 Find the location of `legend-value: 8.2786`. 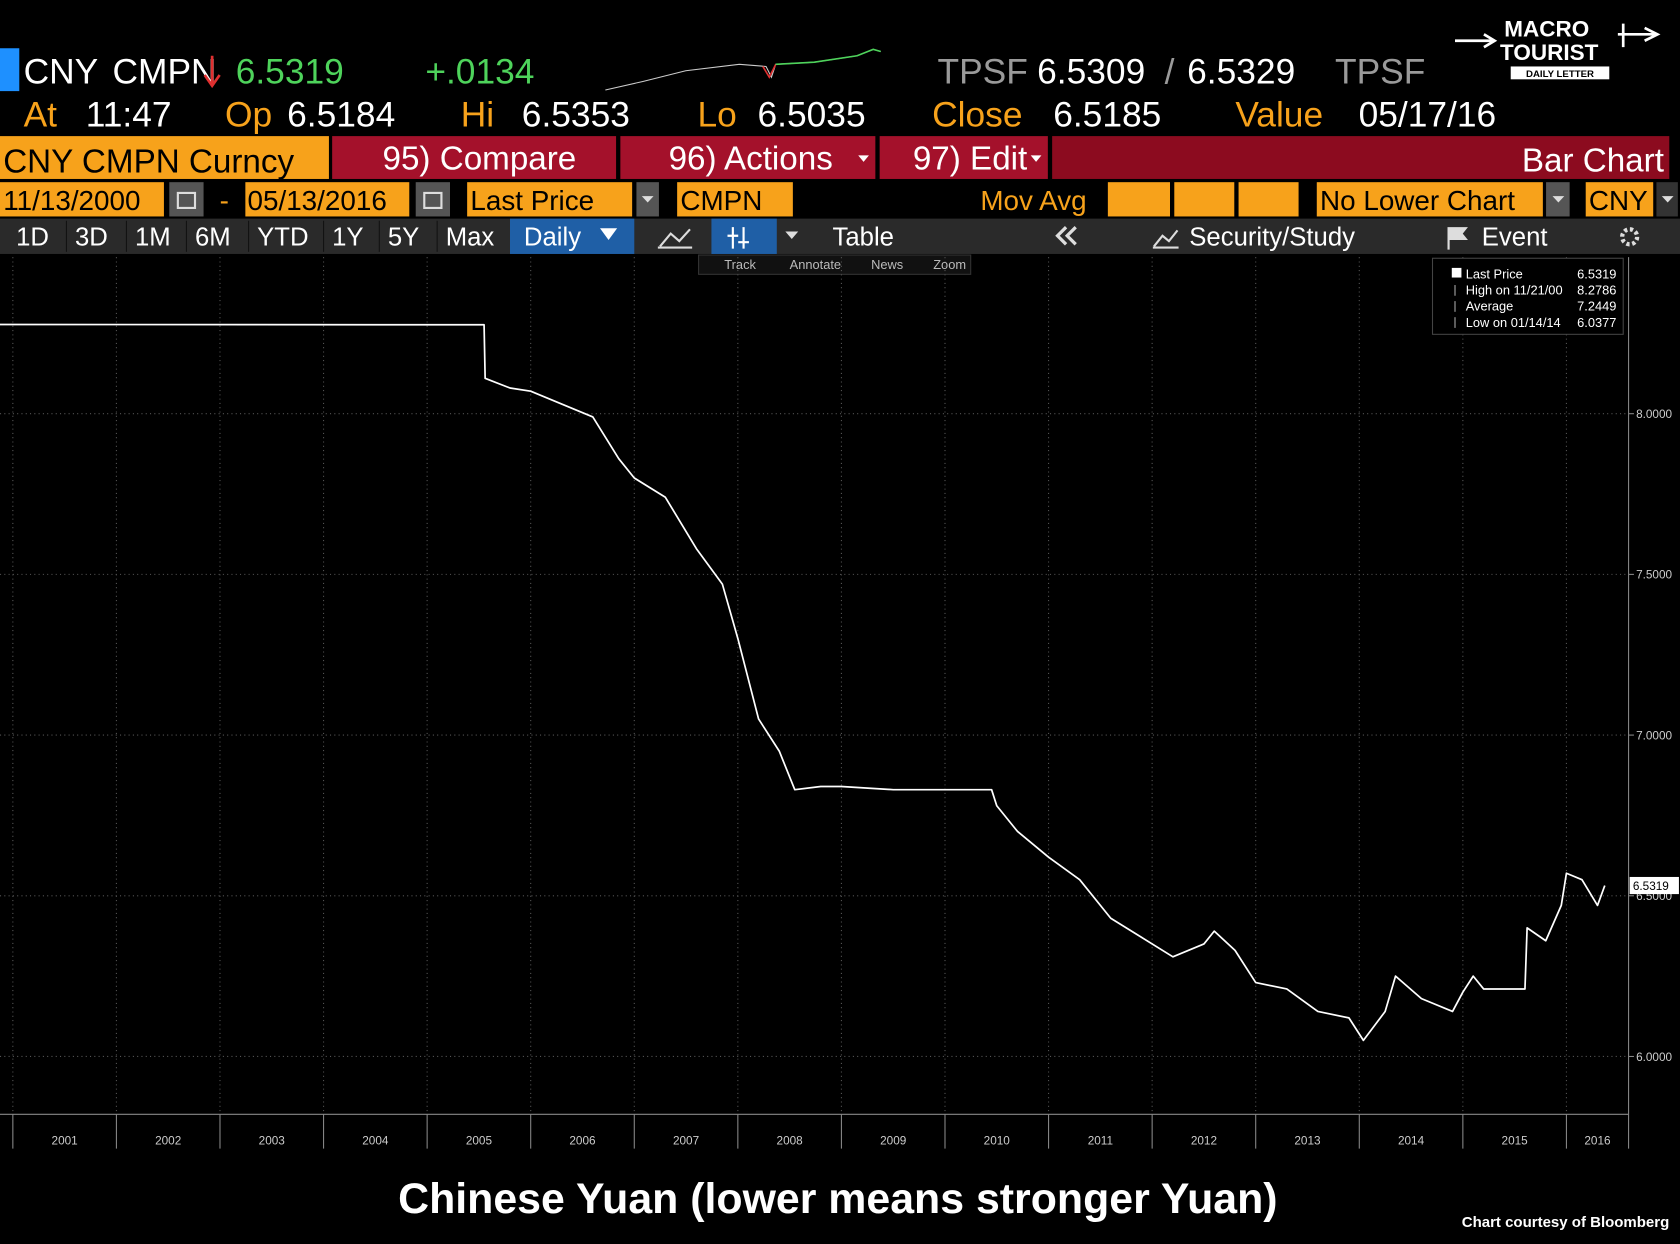

legend-value: 8.2786 is located at coordinates (1596, 290).